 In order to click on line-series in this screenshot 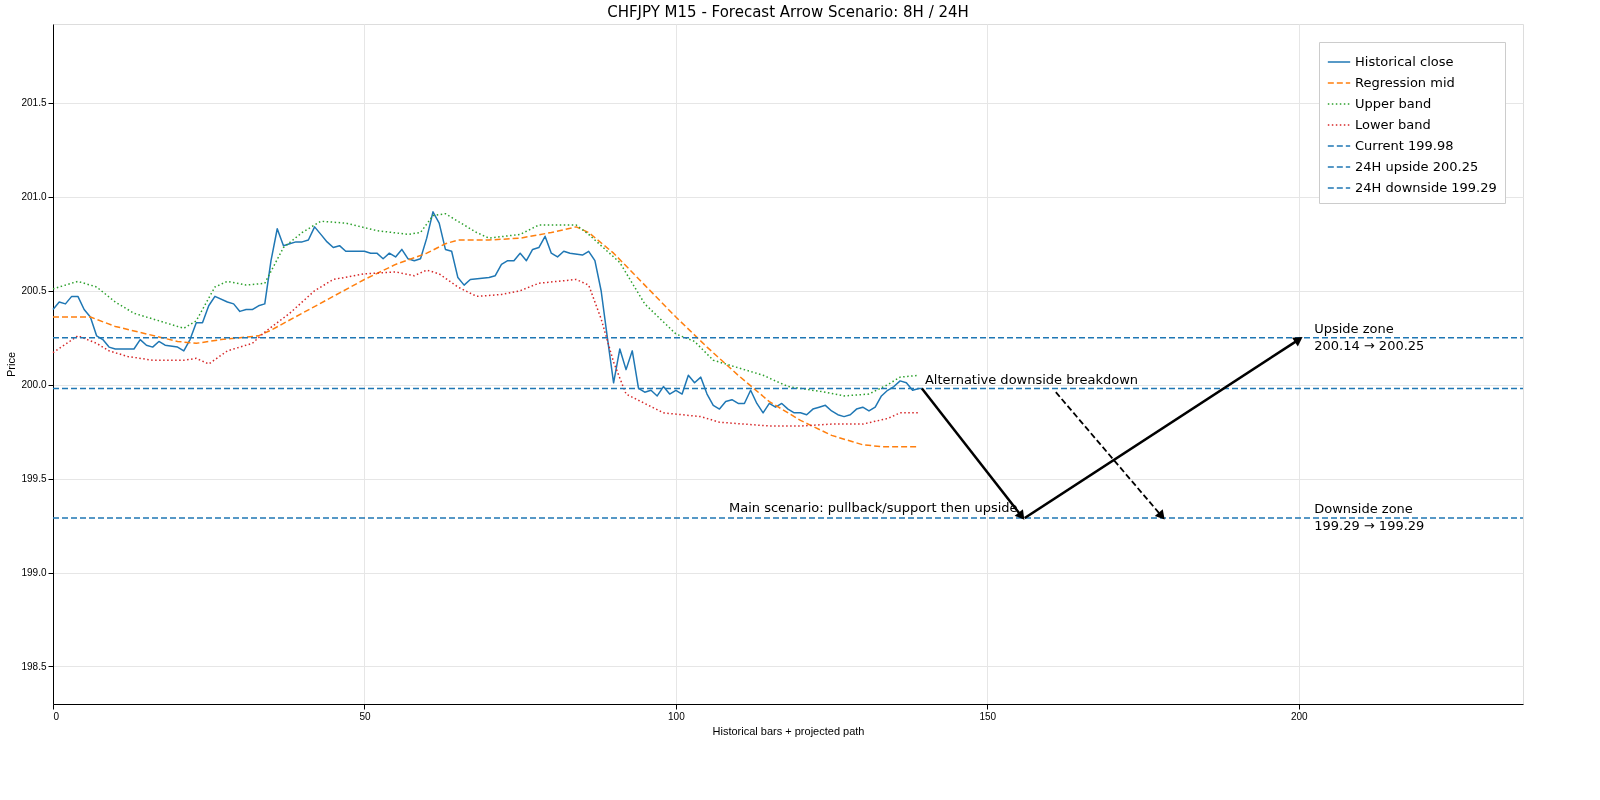, I will do `click(486, 348)`.